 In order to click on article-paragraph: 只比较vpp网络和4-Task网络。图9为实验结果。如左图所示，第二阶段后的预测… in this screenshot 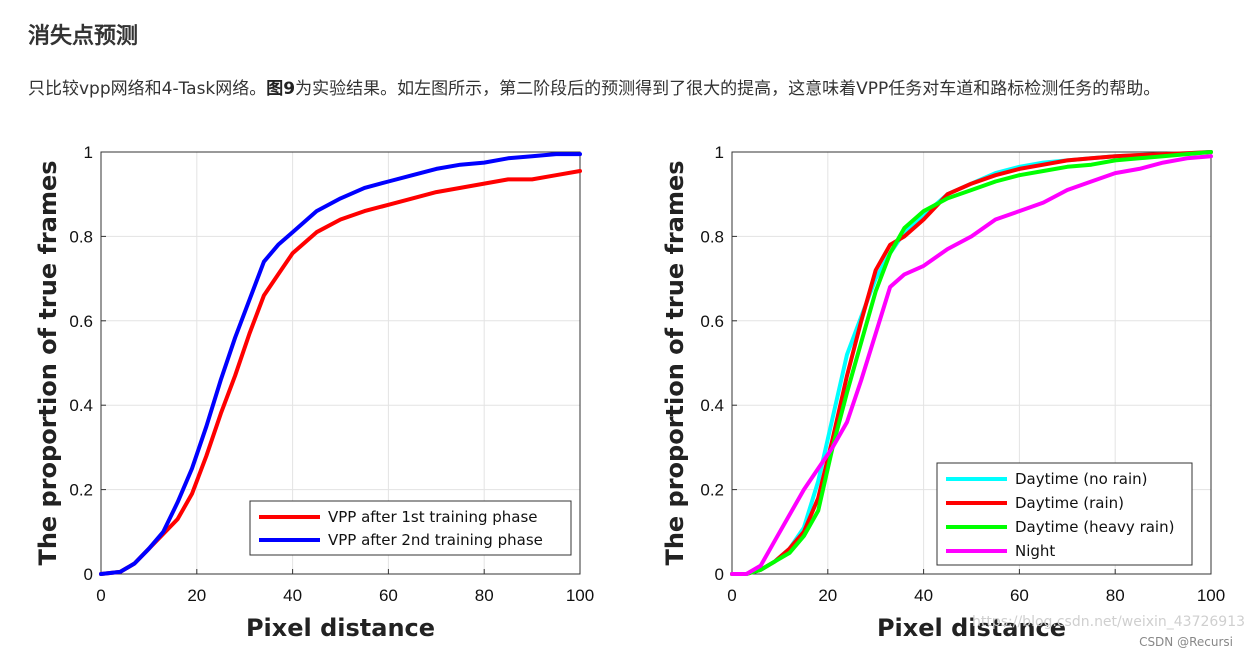, I will do `click(628, 89)`.